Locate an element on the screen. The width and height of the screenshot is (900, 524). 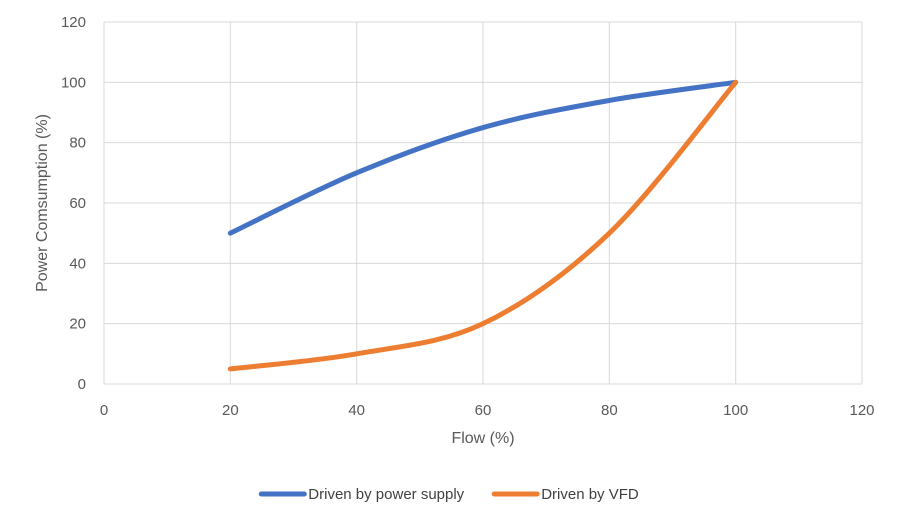
y-tick-label: 0 is located at coordinates (82, 384).